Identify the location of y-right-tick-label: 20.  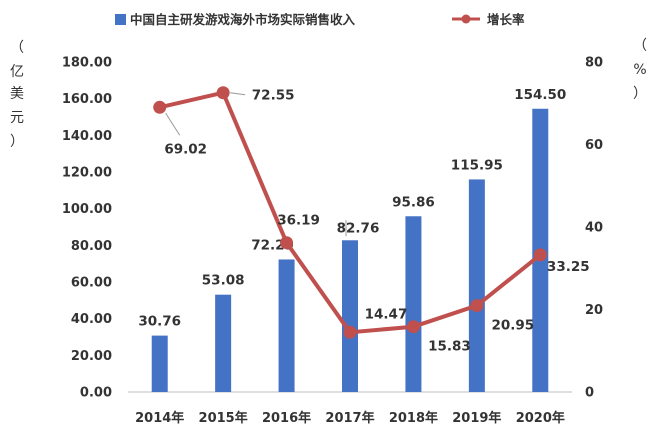
(594, 310).